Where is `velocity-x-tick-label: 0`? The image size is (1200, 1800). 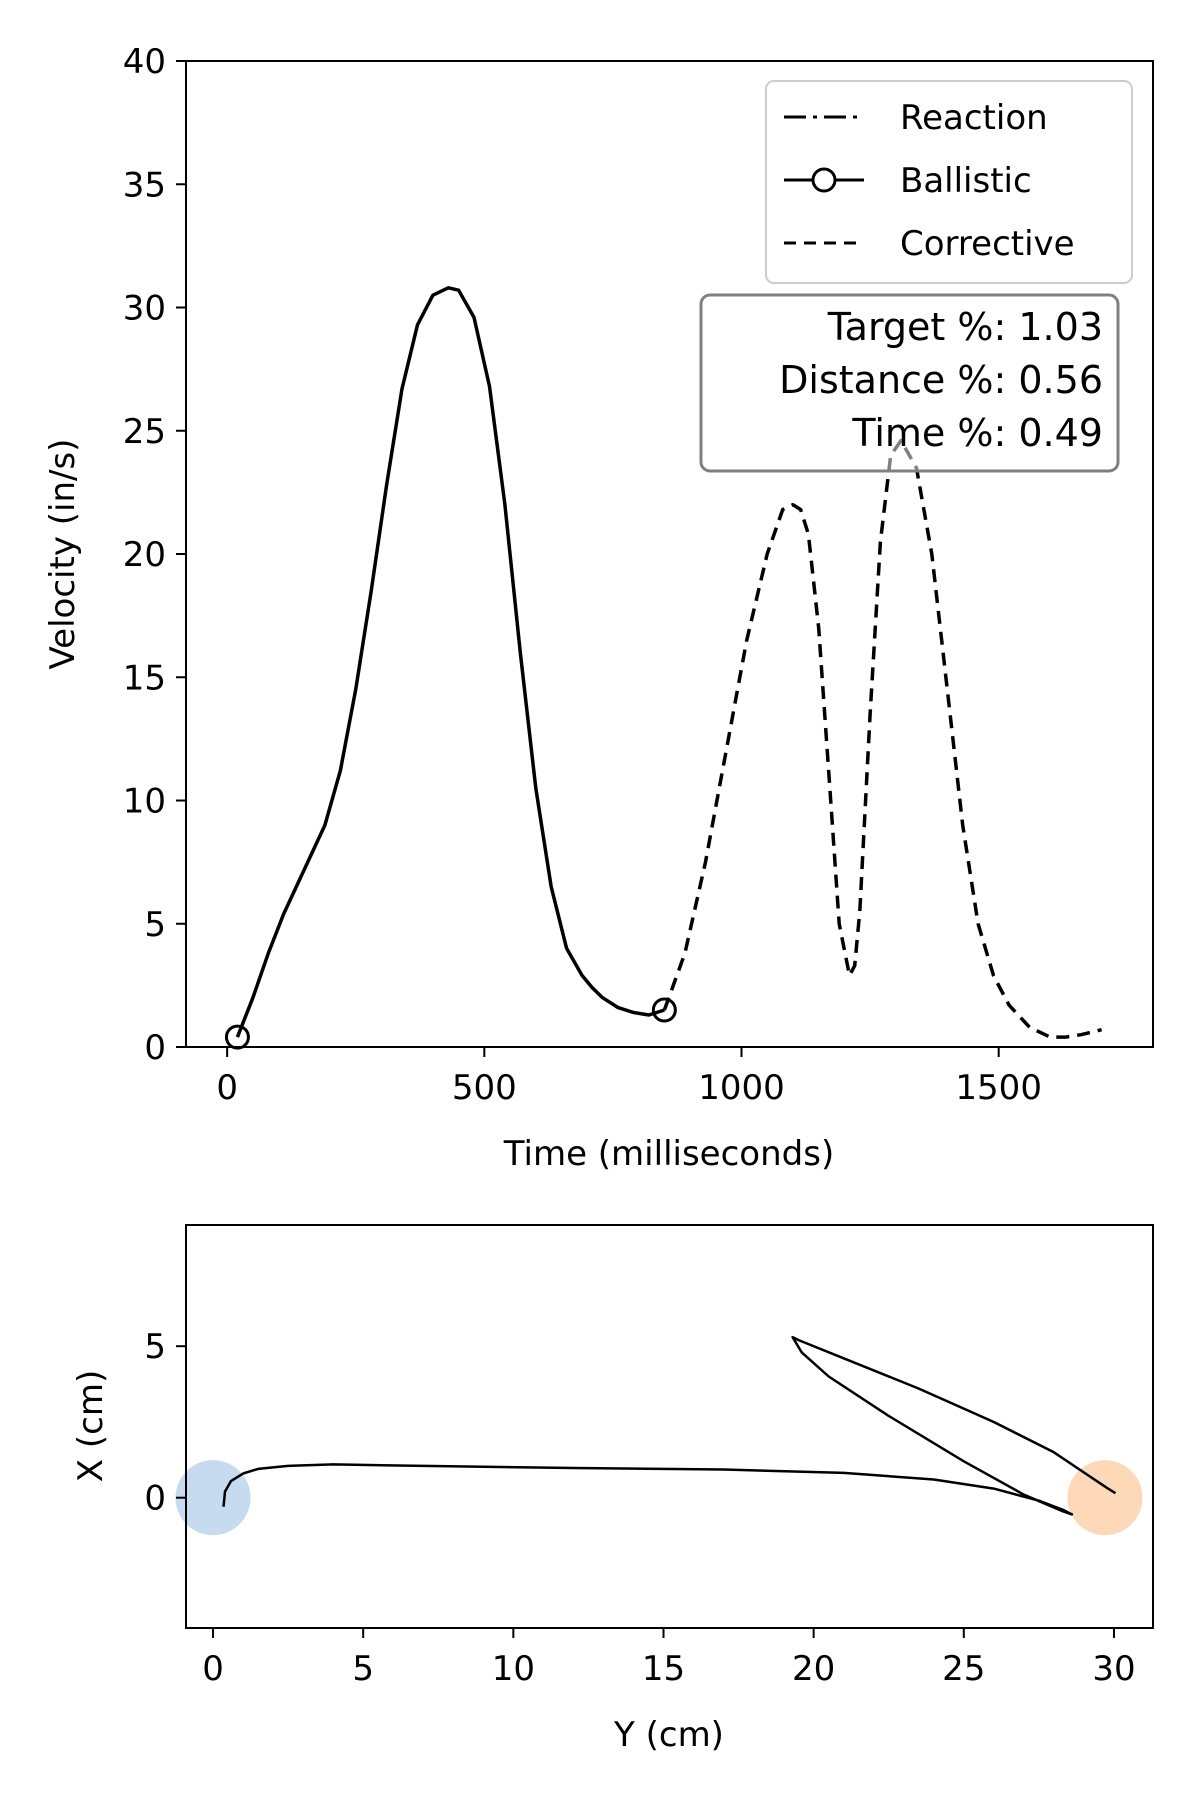 velocity-x-tick-label: 0 is located at coordinates (227, 1088).